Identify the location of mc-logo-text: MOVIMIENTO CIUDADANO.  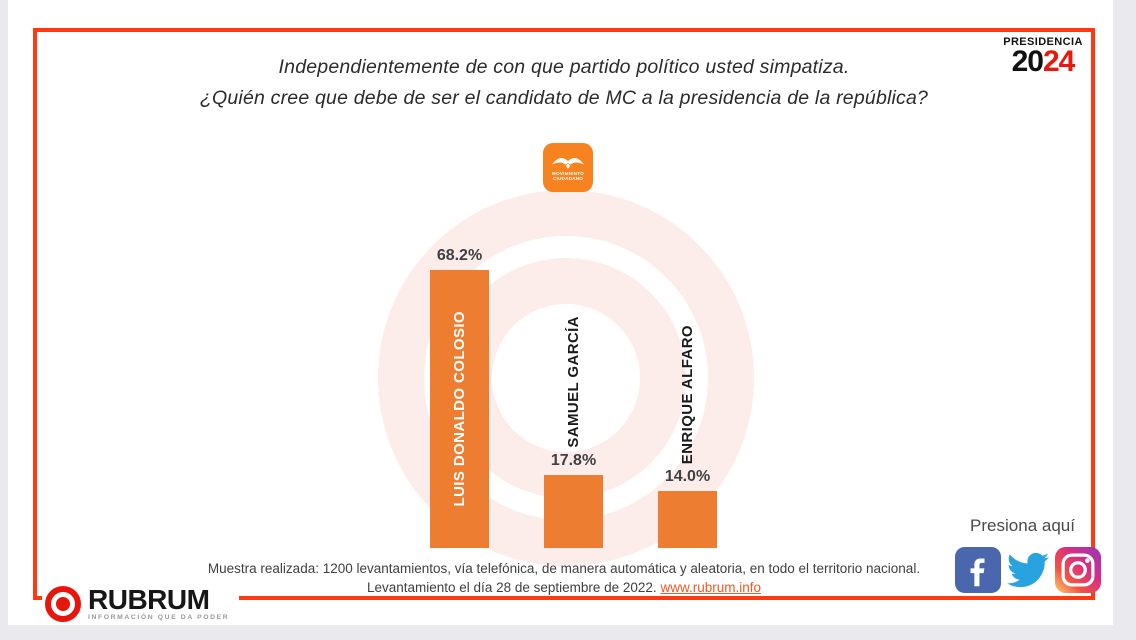
(568, 176).